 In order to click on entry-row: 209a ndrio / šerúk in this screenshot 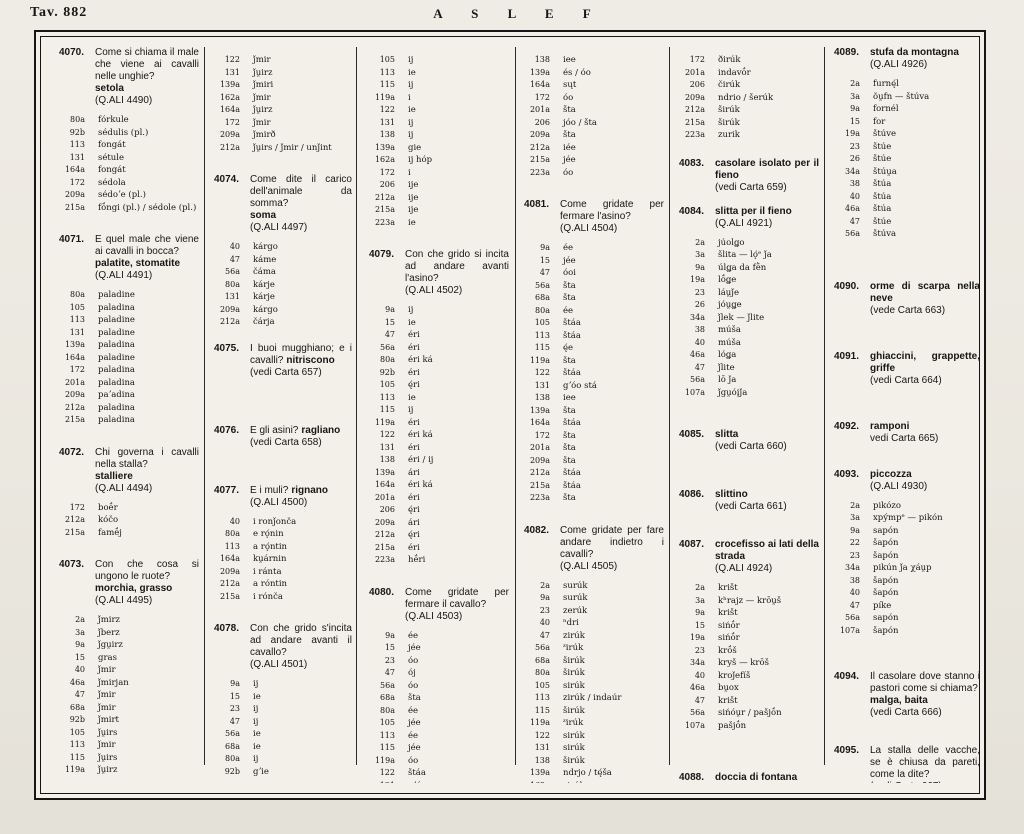, I will do `click(749, 98)`.